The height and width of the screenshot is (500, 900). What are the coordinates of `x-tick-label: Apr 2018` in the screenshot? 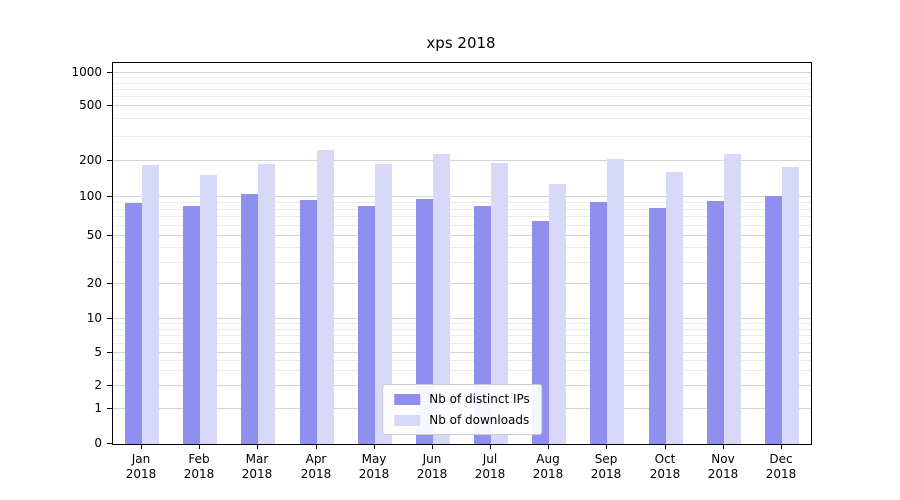 It's located at (316, 467).